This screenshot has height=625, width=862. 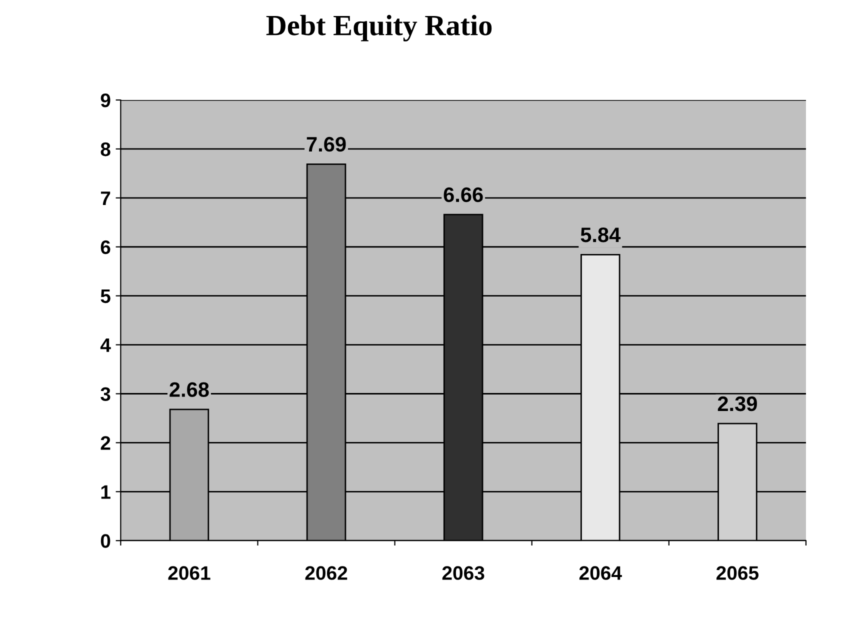 What do you see at coordinates (105, 541) in the screenshot?
I see `y-tick-label: 0` at bounding box center [105, 541].